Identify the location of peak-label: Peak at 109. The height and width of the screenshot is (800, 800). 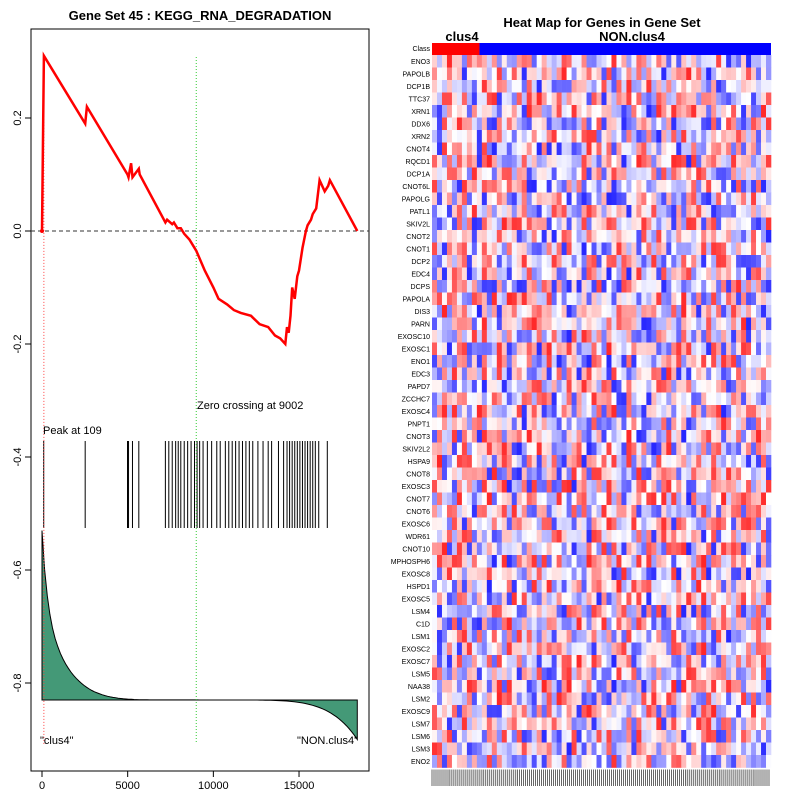
(72, 431).